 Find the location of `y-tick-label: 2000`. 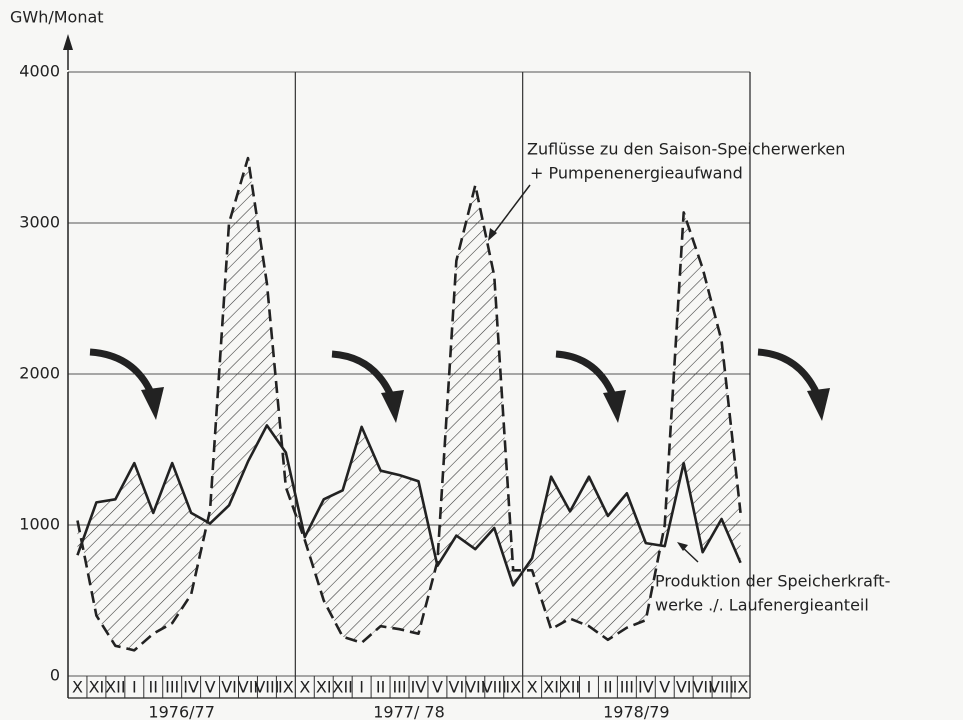

y-tick-label: 2000 is located at coordinates (39, 373).